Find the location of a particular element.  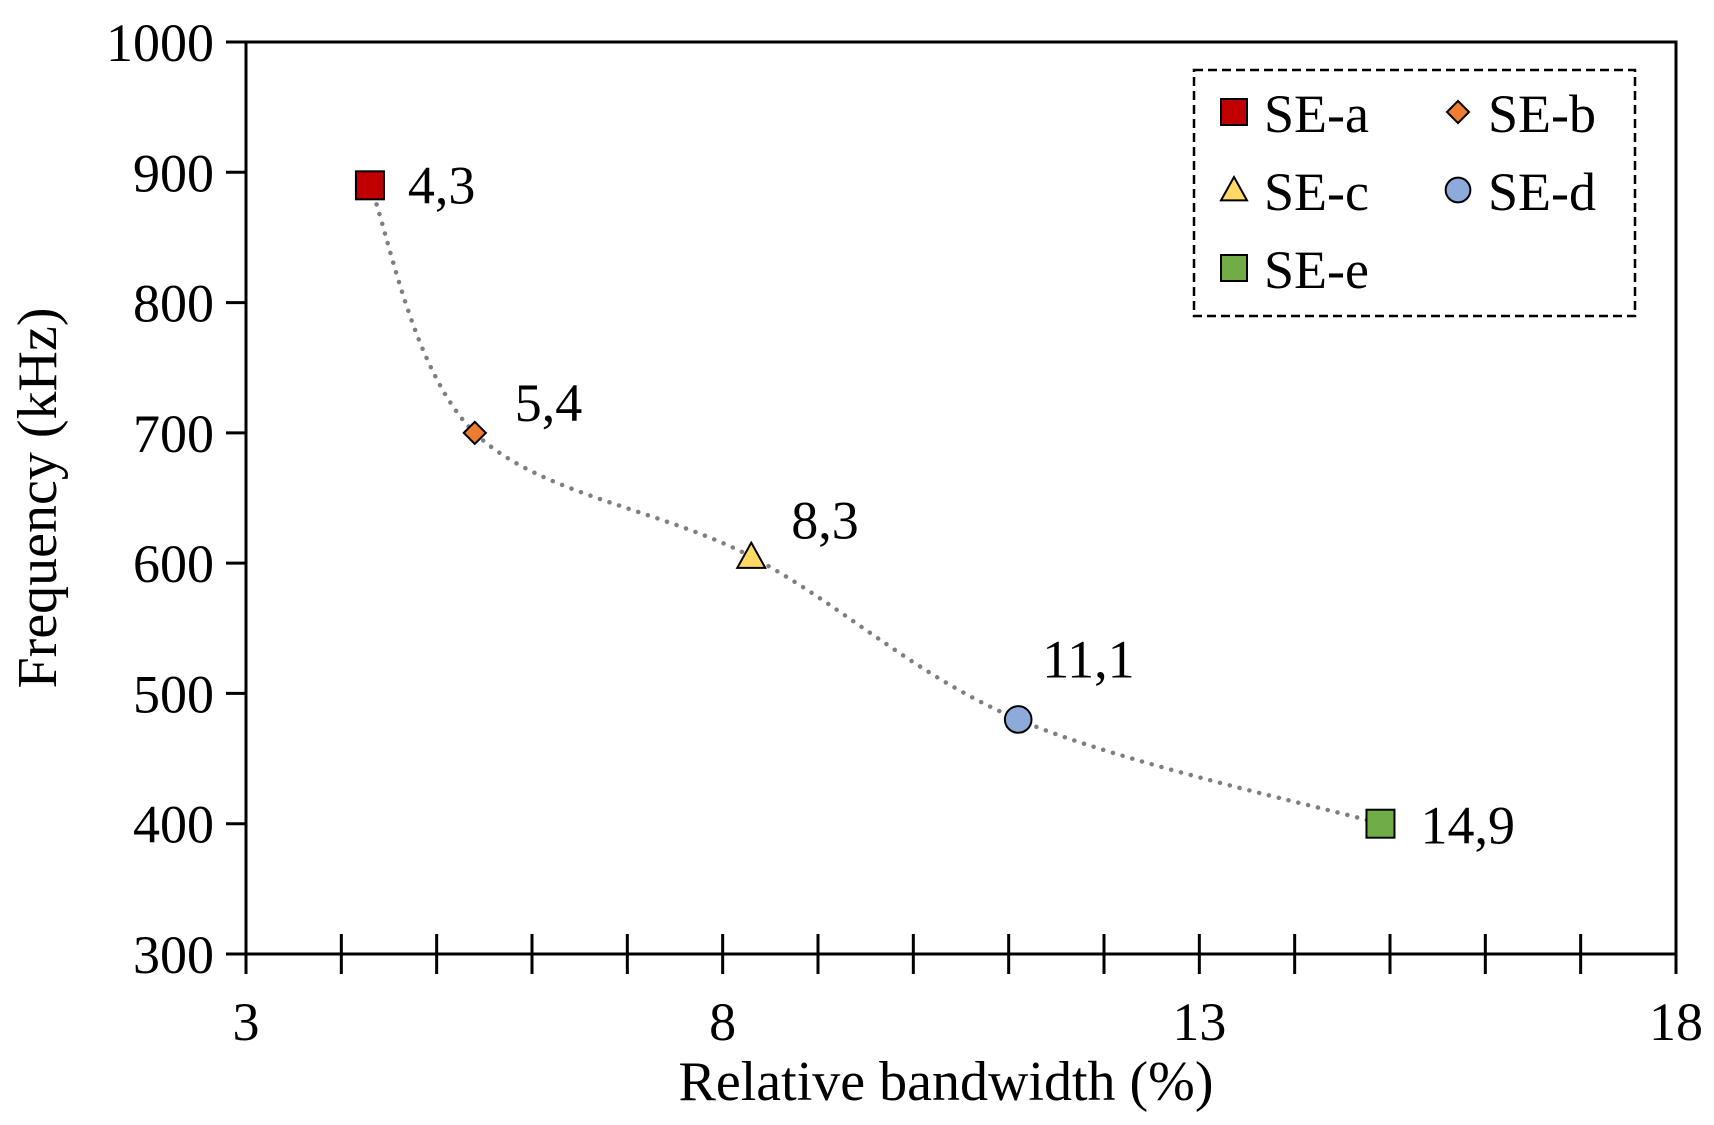

legend-label-se-a: SE-a is located at coordinates (1316, 114).